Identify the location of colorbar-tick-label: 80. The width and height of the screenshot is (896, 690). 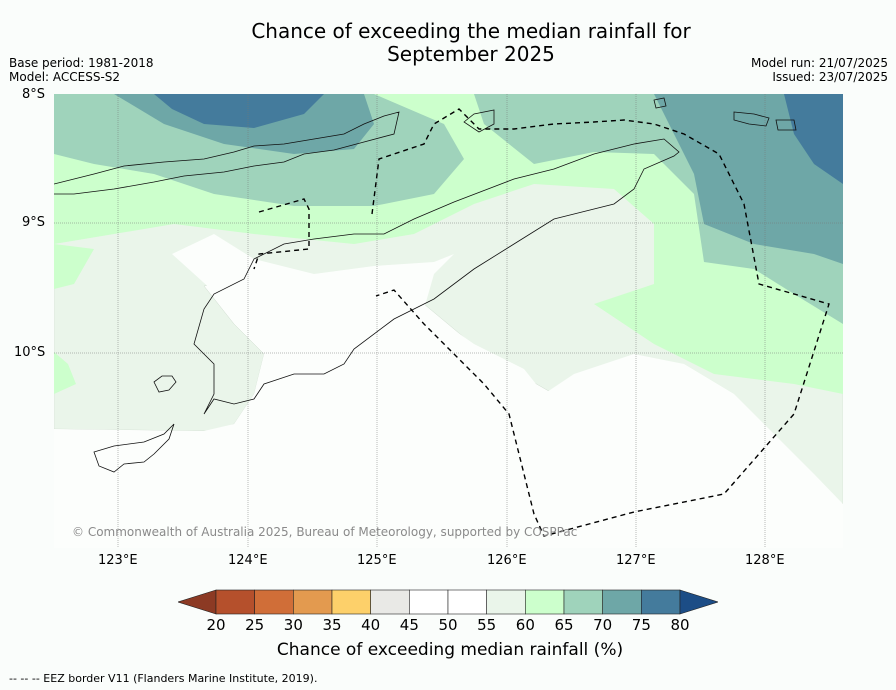
(680, 625).